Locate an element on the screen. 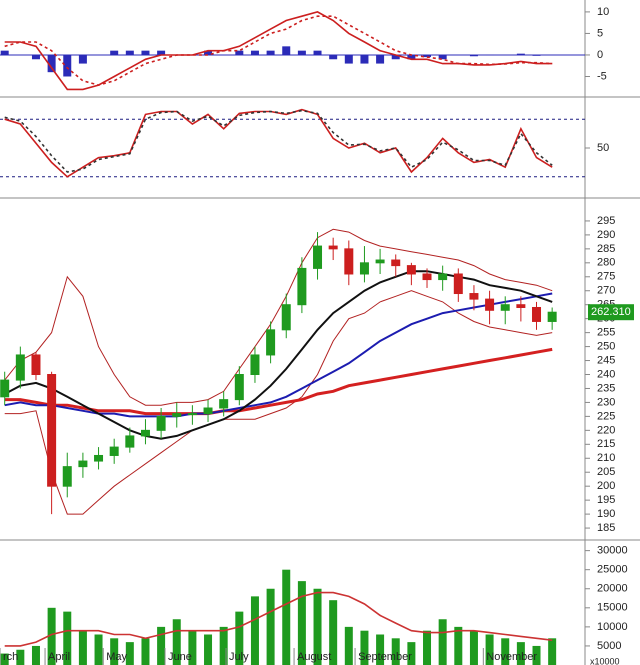  last-price-box is located at coordinates (611, 312).